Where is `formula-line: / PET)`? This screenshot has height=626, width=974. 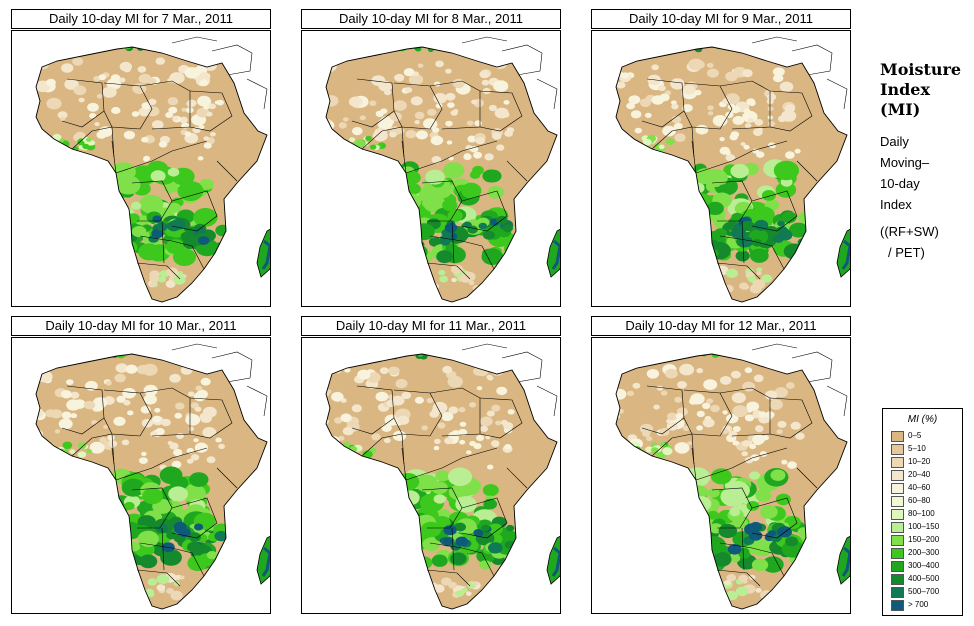 formula-line: / PET) is located at coordinates (906, 252).